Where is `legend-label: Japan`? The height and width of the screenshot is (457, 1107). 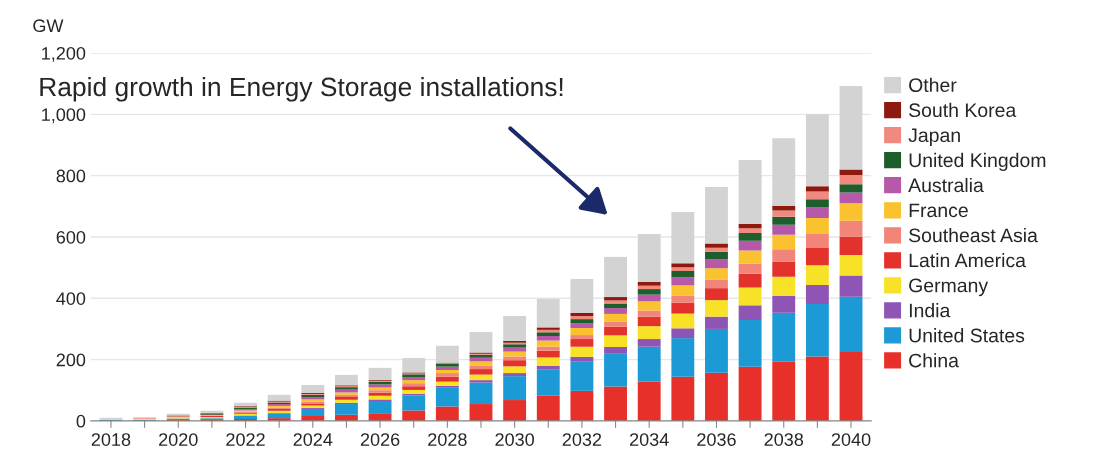
legend-label: Japan is located at coordinates (934, 137).